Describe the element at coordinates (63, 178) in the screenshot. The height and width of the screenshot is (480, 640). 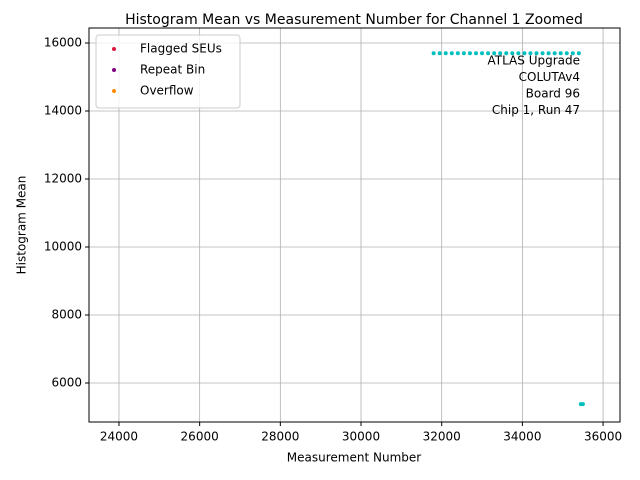
I see `y-tick-label: 12000` at that location.